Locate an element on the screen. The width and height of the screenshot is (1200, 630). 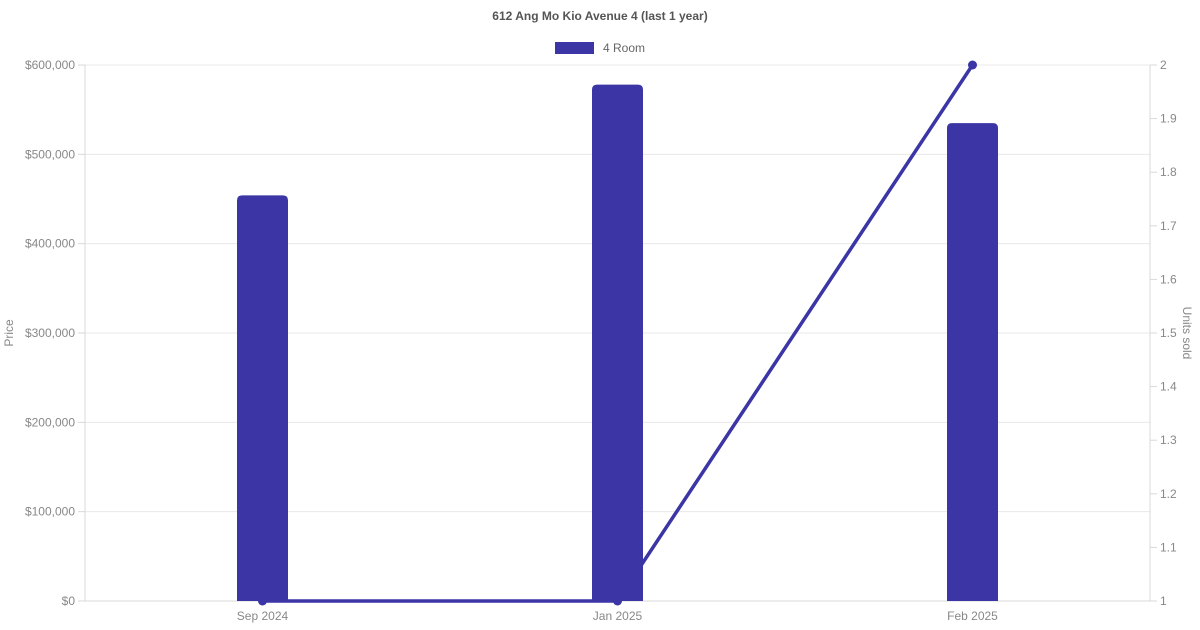
right-axis-tick-label: 1.5 is located at coordinates (1168, 333).